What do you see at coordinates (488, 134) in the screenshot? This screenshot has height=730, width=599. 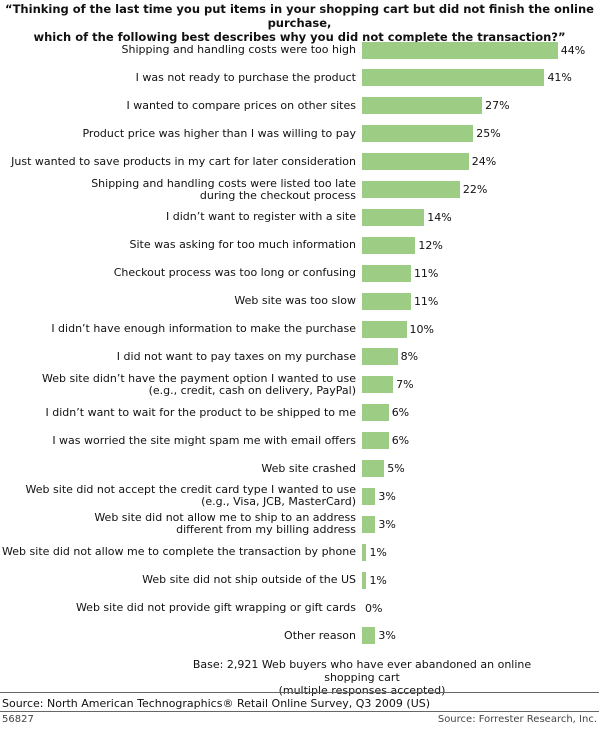 I see `value-label: 25%` at bounding box center [488, 134].